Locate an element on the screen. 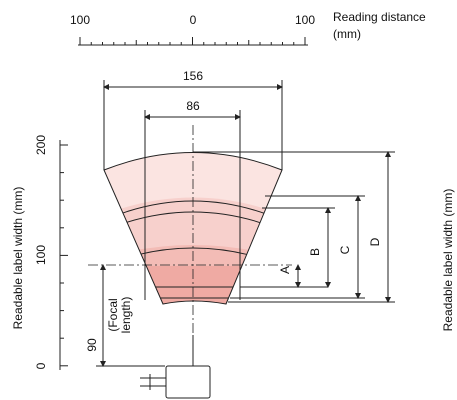  right-axis-title: Readable label width (mm) is located at coordinates (448, 260).